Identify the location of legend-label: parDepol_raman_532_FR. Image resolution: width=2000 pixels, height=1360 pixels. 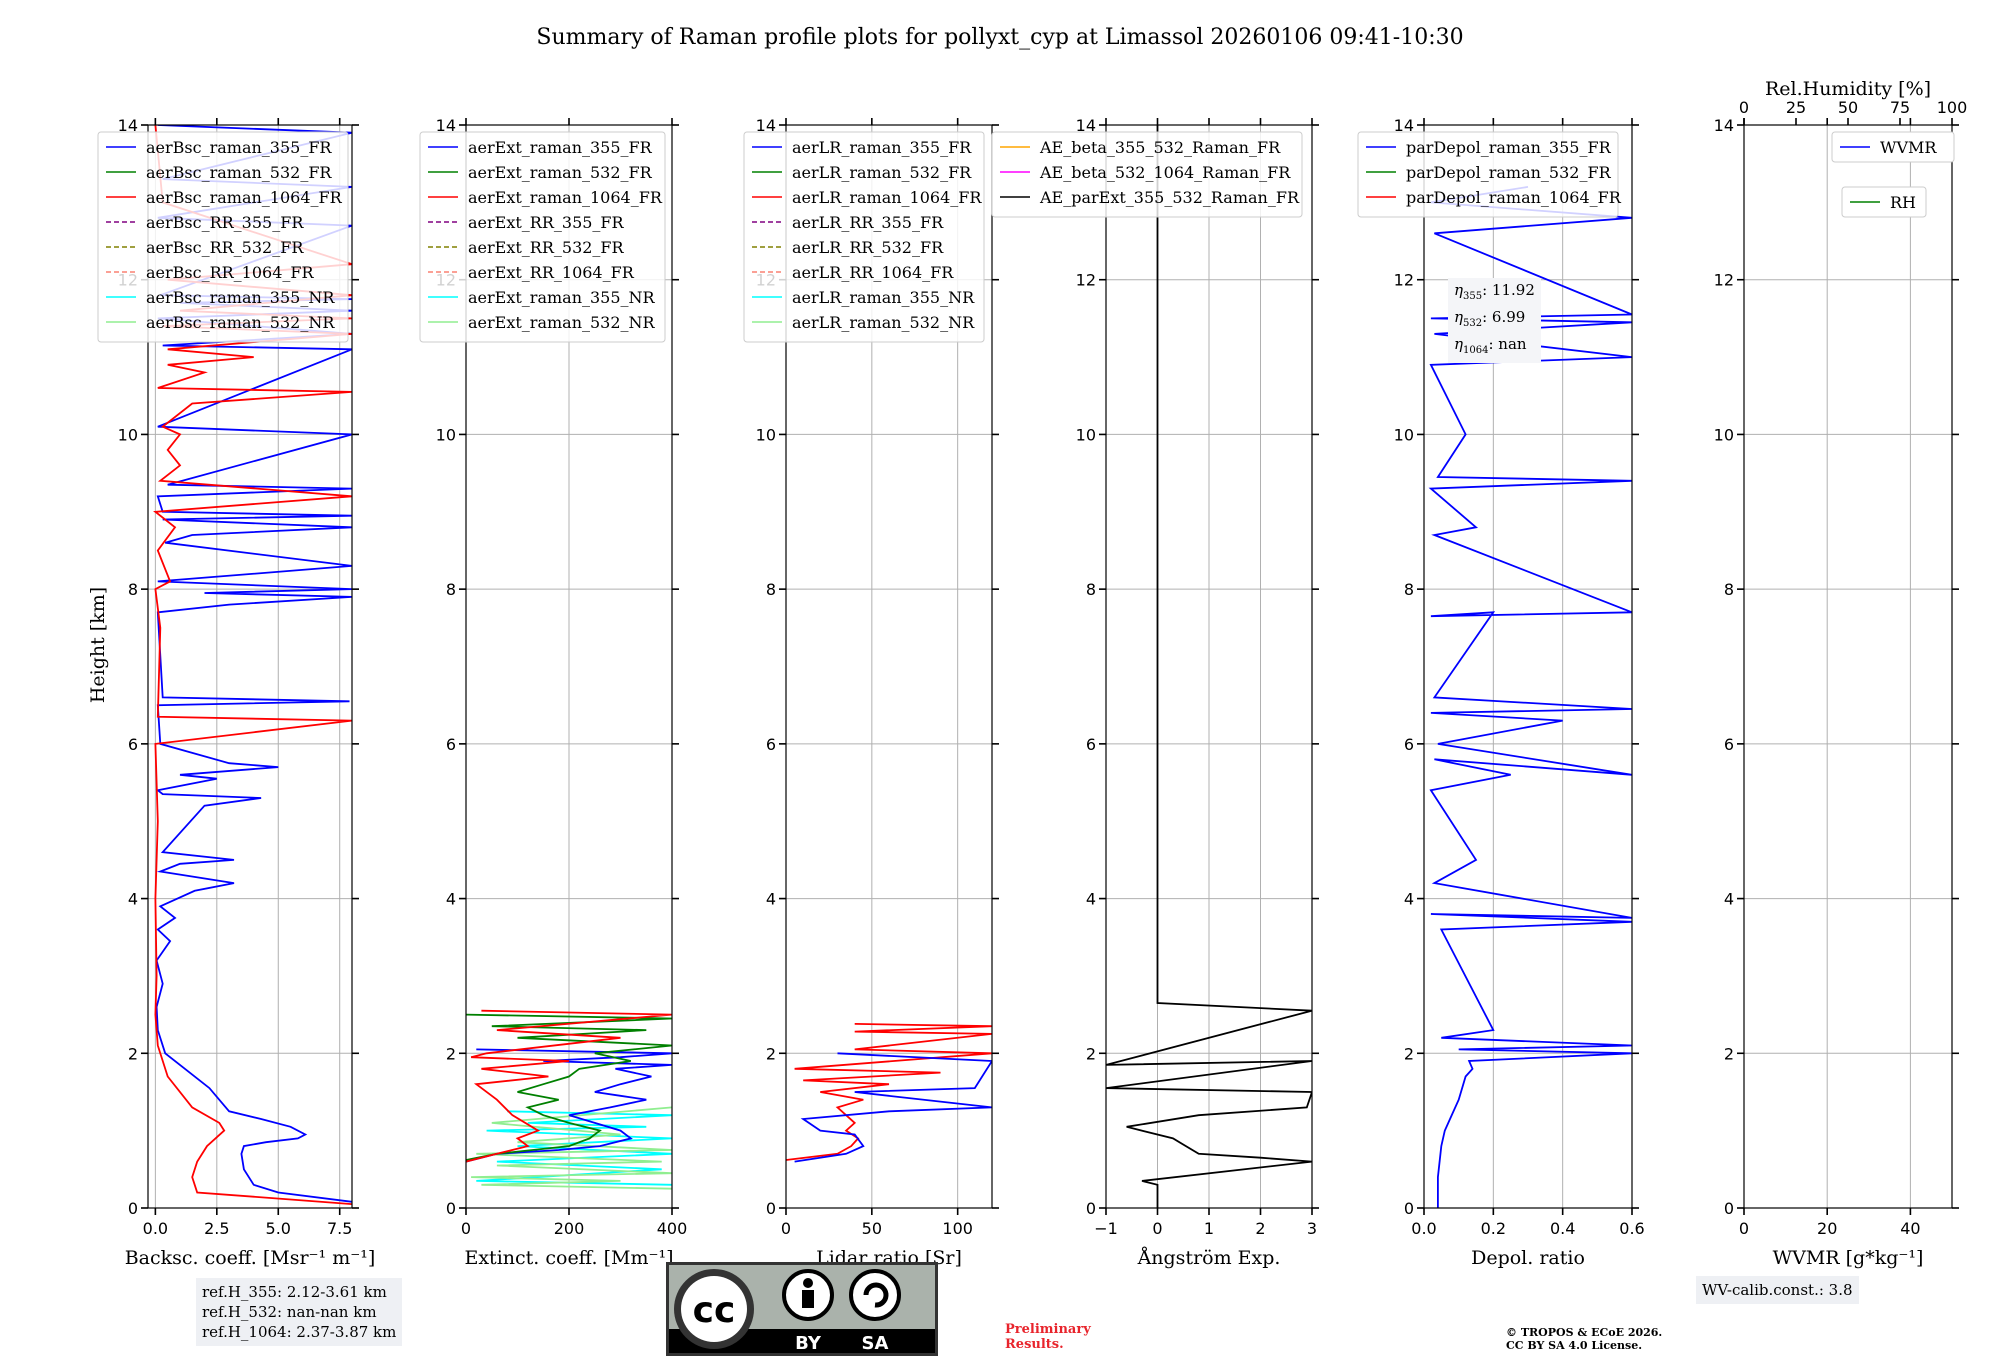
(1509, 172).